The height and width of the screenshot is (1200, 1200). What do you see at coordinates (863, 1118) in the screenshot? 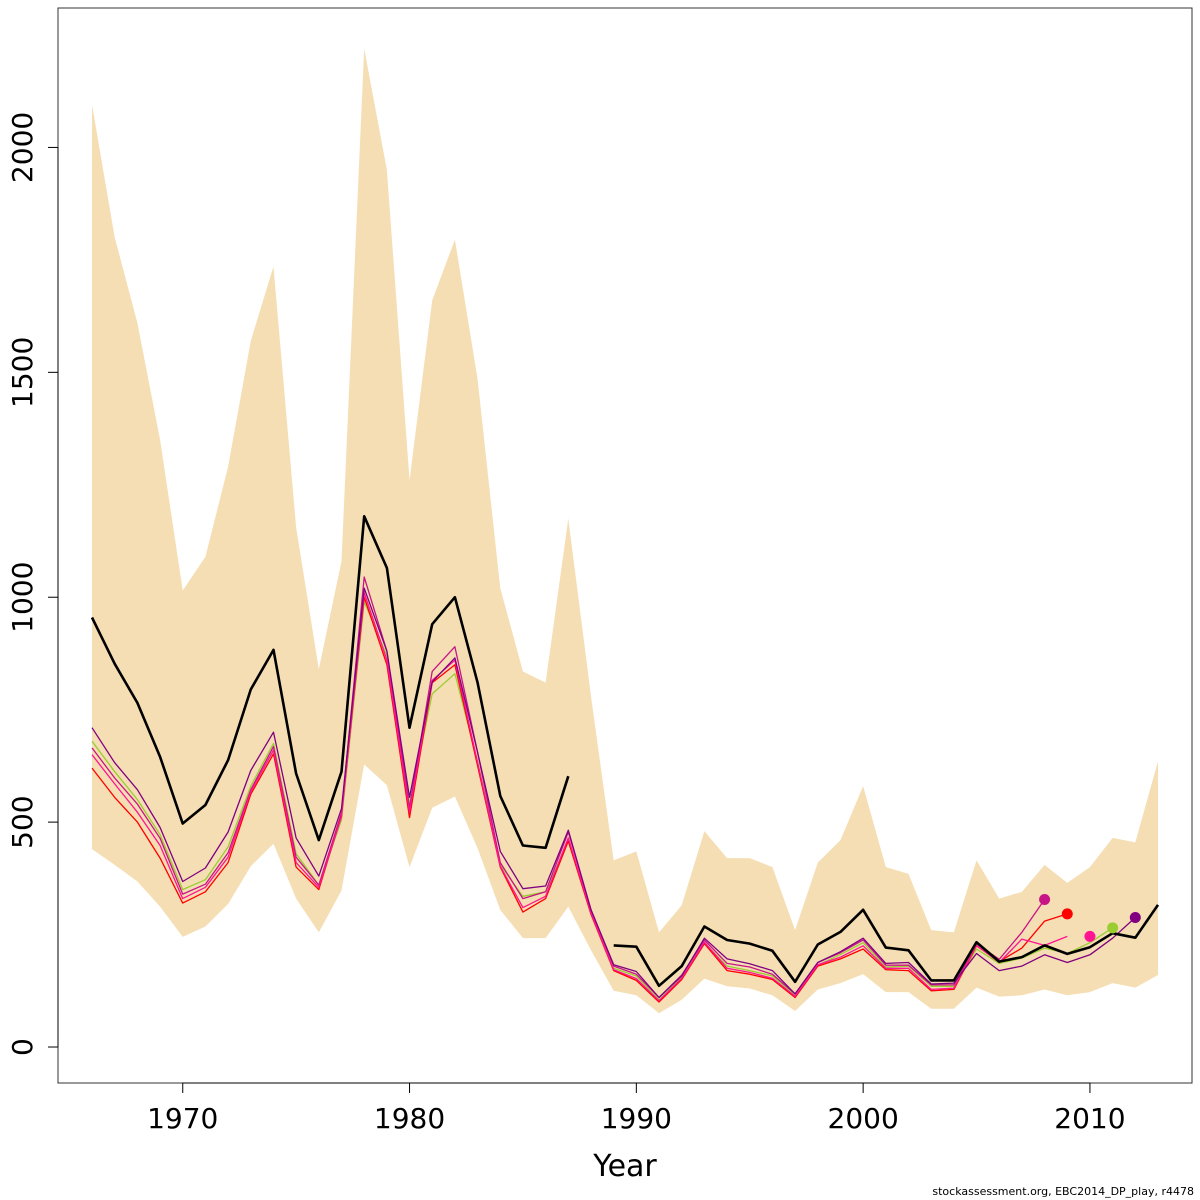
I see `x-tick-label: 2000` at bounding box center [863, 1118].